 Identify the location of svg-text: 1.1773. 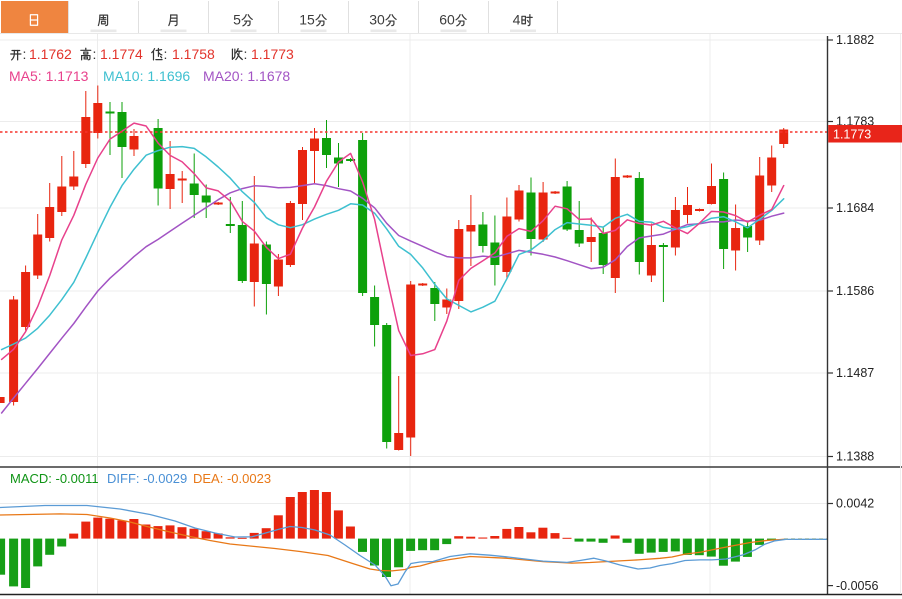
(852, 135).